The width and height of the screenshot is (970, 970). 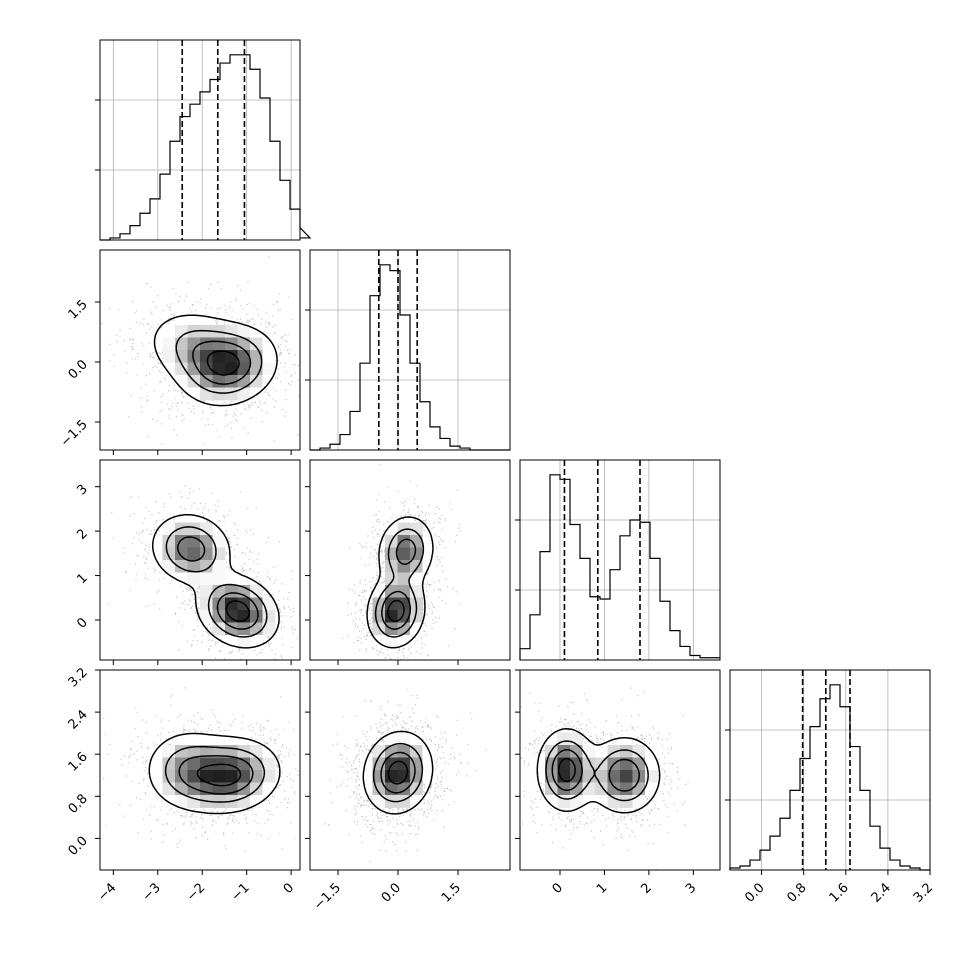 What do you see at coordinates (152, 892) in the screenshot?
I see `x-tick-label-0-1: −3` at bounding box center [152, 892].